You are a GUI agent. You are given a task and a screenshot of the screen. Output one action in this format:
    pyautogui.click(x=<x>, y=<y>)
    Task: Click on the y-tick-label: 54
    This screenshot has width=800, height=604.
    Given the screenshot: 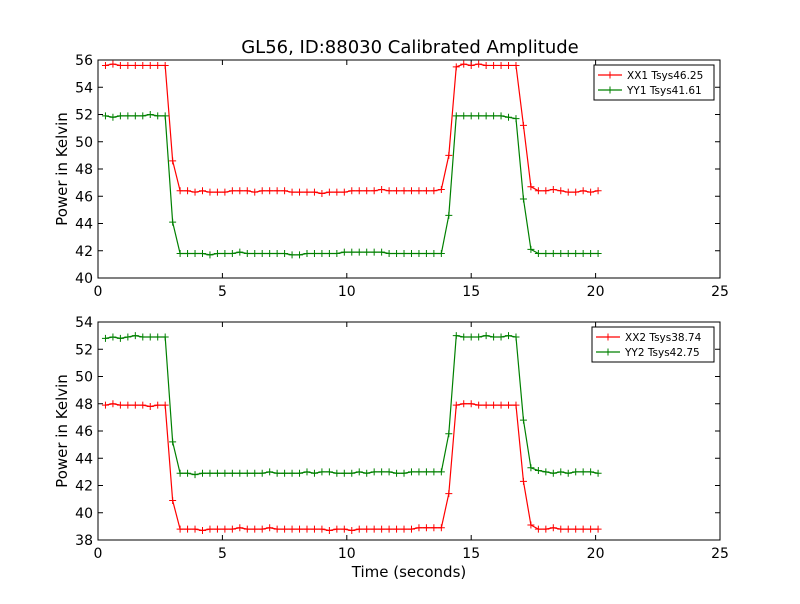 What is the action you would take?
    pyautogui.click(x=84, y=88)
    